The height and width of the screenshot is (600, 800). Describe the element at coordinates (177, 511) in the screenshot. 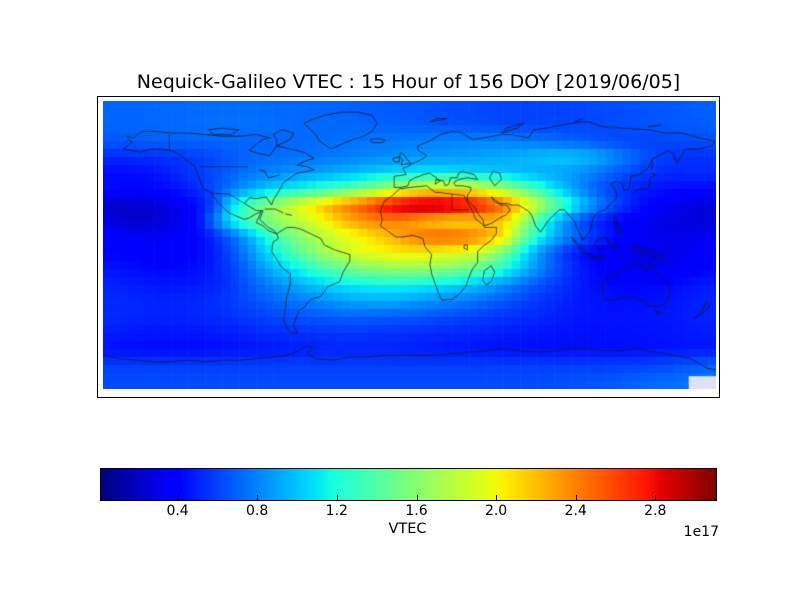

I see `colorbar-tick-label: 0.4` at that location.